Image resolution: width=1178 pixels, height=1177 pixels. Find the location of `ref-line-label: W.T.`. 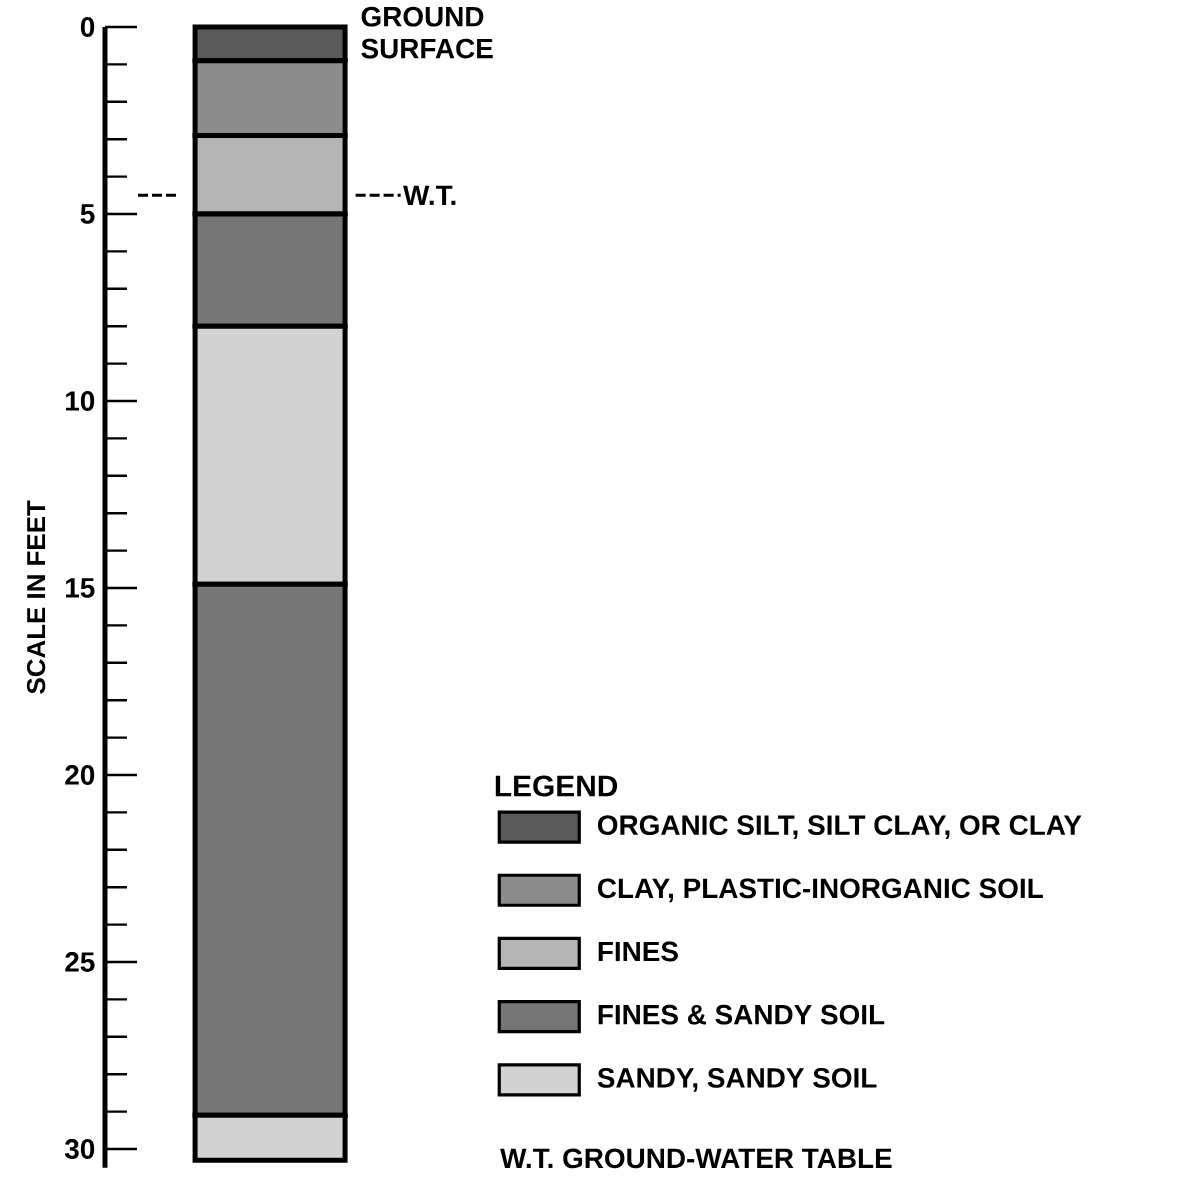

ref-line-label: W.T. is located at coordinates (429, 195).